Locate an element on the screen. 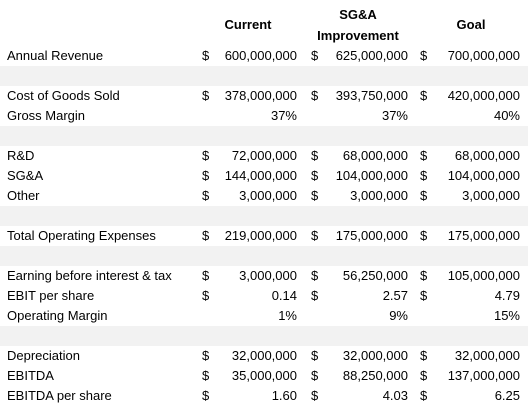 This screenshot has height=414, width=528. row-label: Earning before interest & tax is located at coordinates (89, 275).